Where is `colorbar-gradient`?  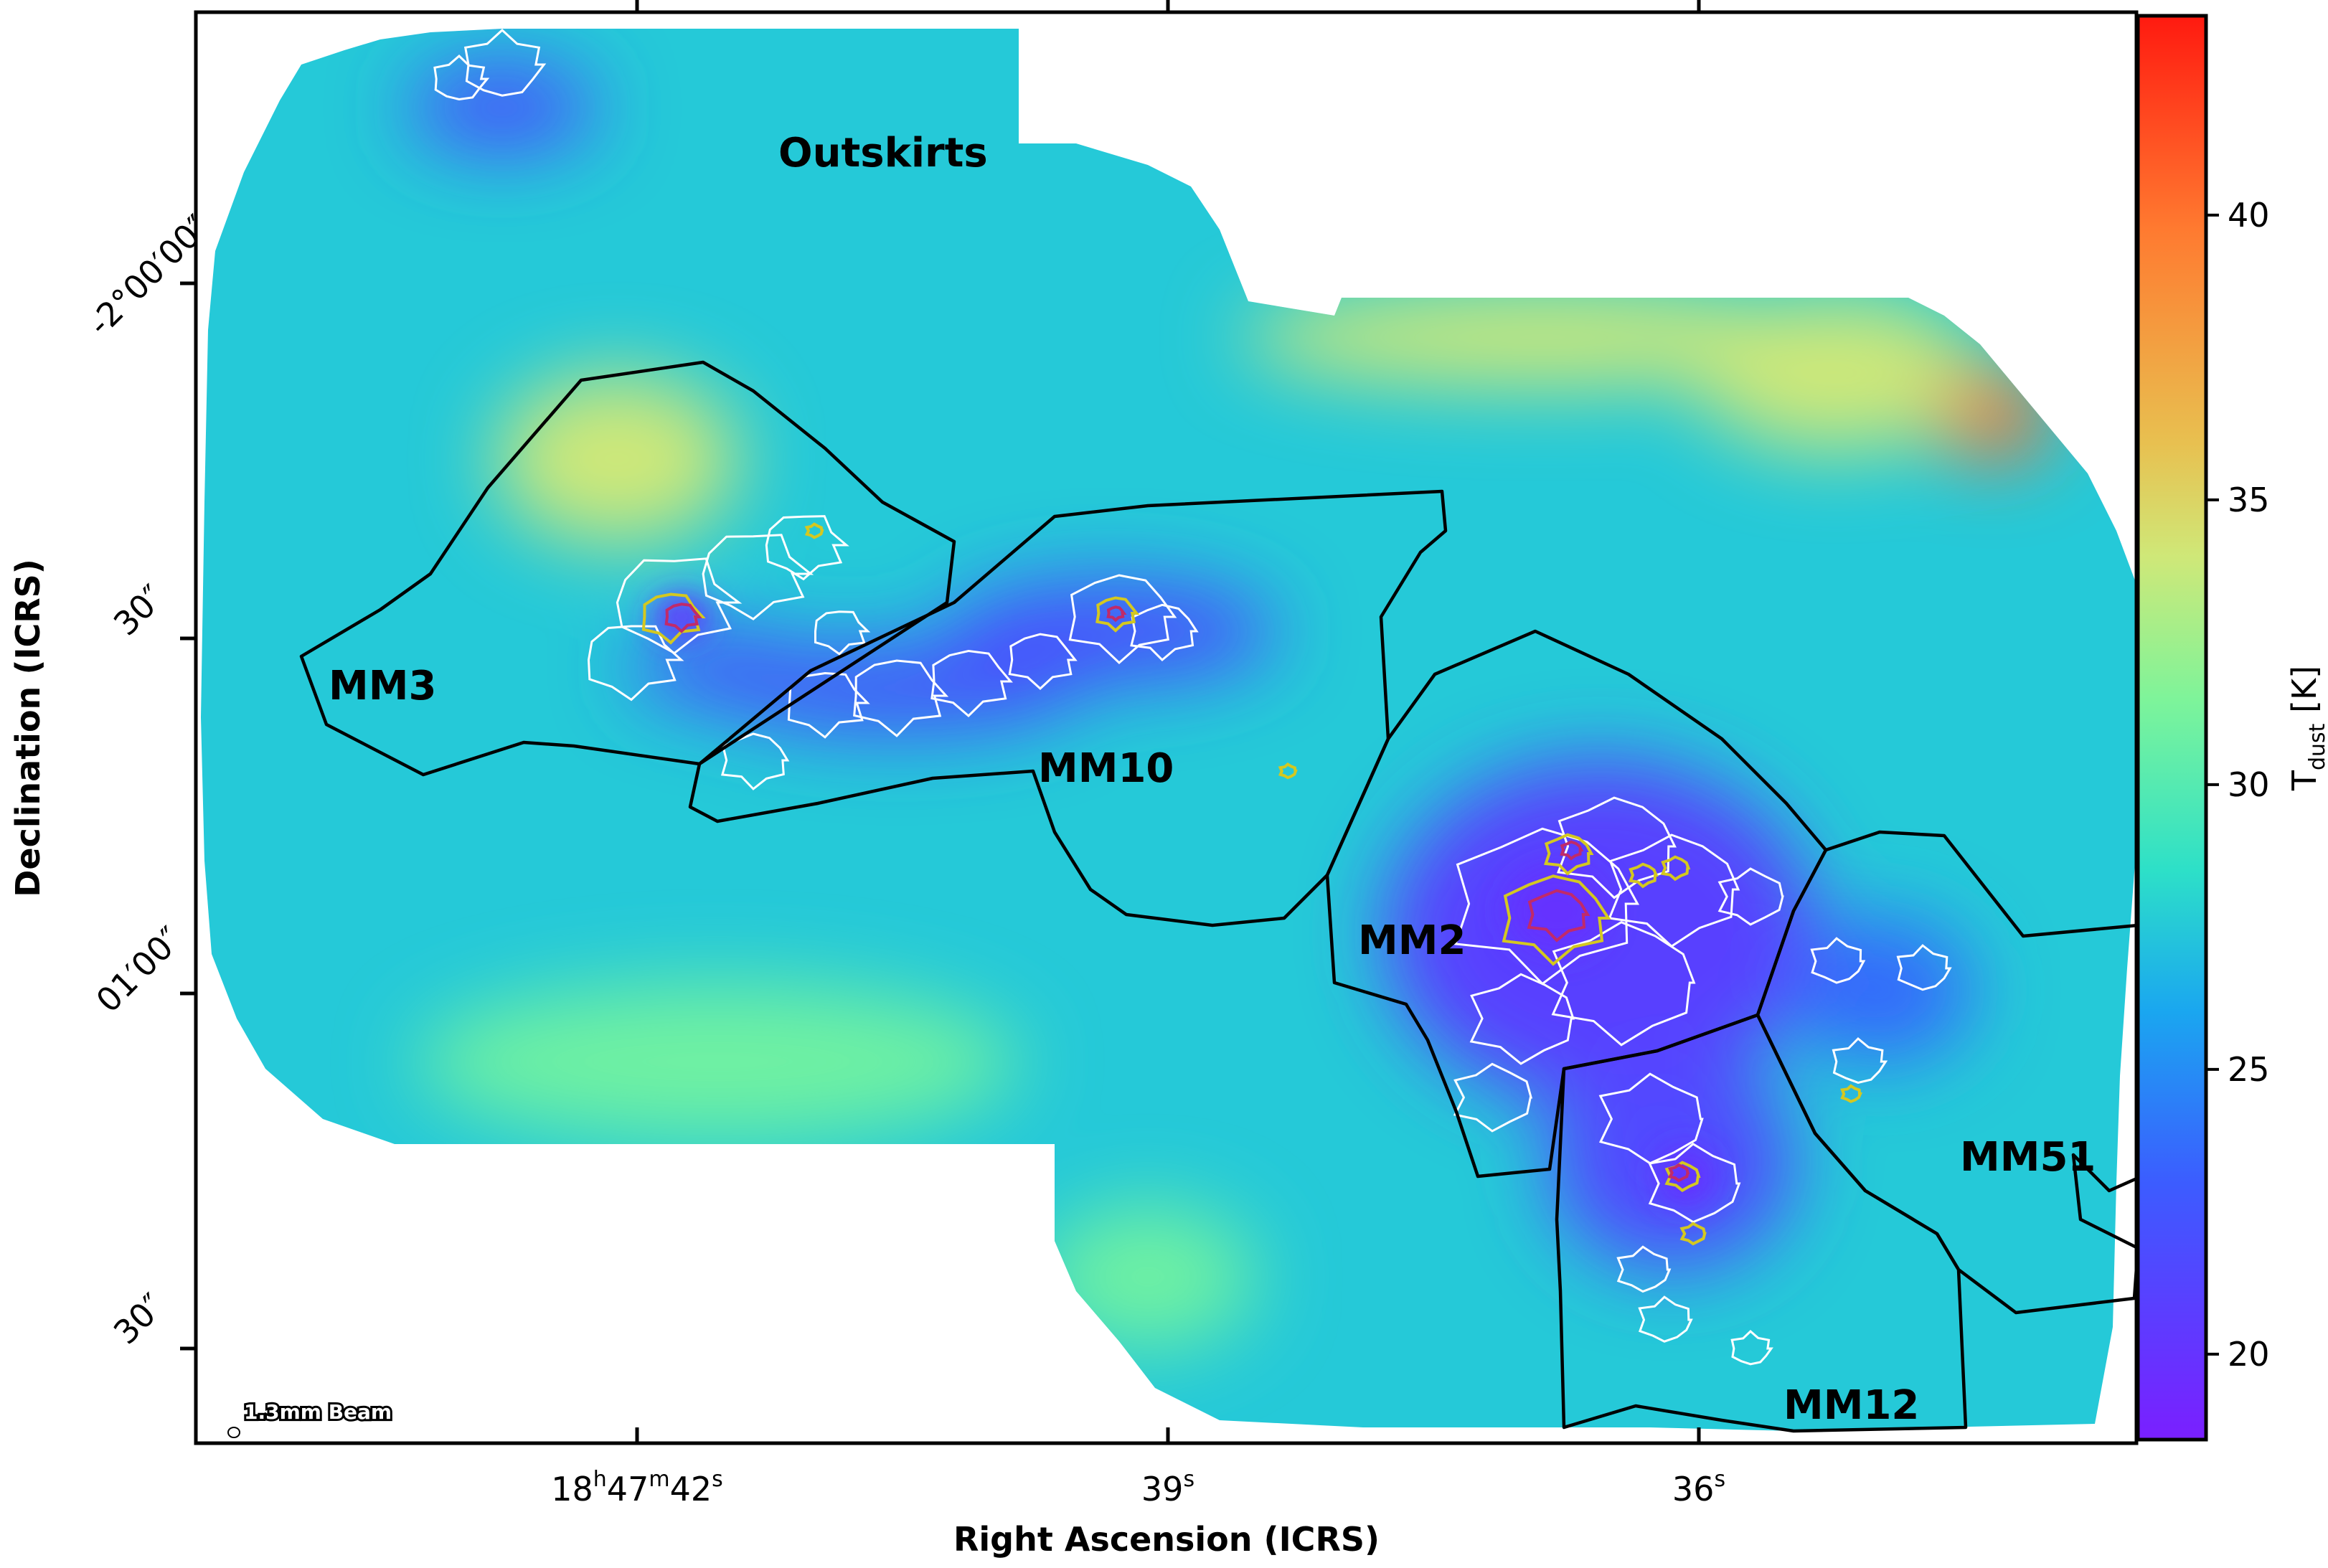
colorbar-gradient is located at coordinates (2172, 728).